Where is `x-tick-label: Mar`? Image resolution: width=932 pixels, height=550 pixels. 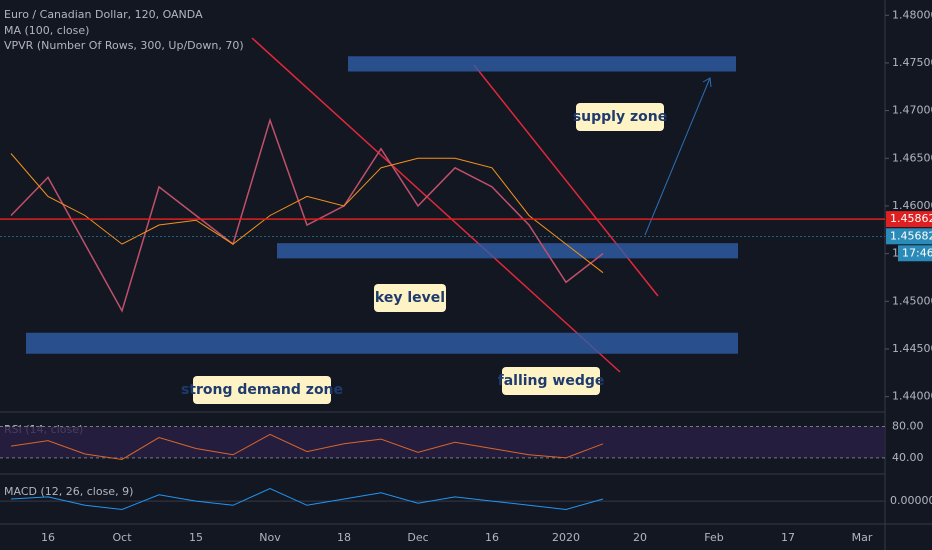
x-tick-label: Mar is located at coordinates (862, 537).